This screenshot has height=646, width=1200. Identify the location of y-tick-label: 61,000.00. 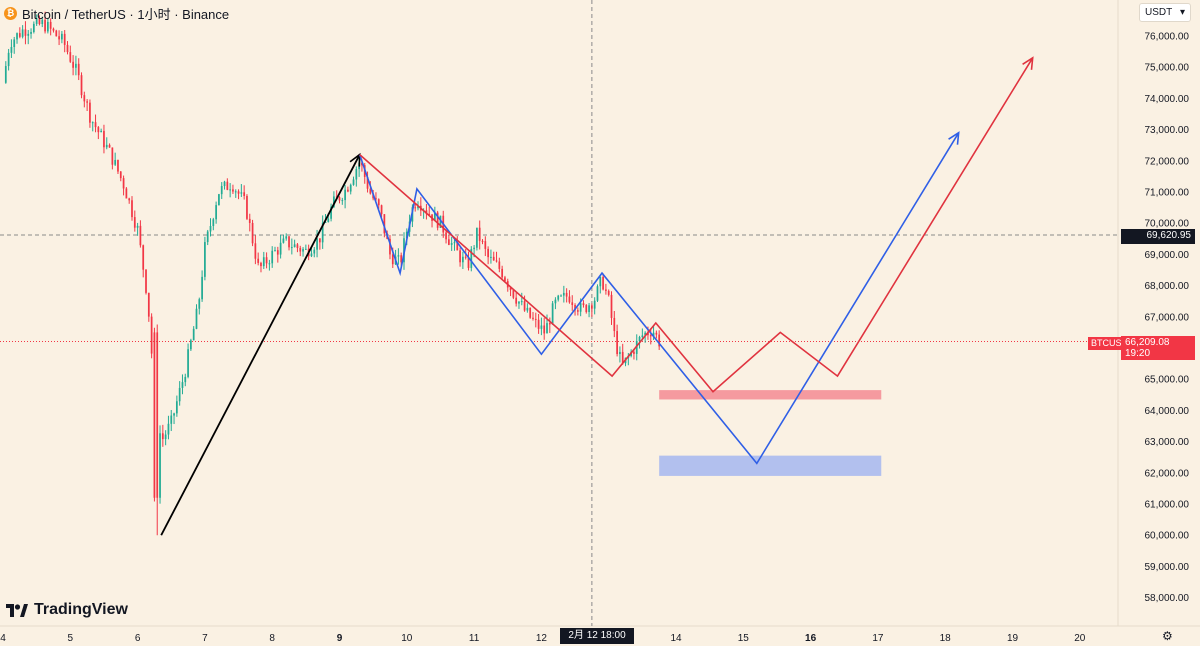
(1167, 505).